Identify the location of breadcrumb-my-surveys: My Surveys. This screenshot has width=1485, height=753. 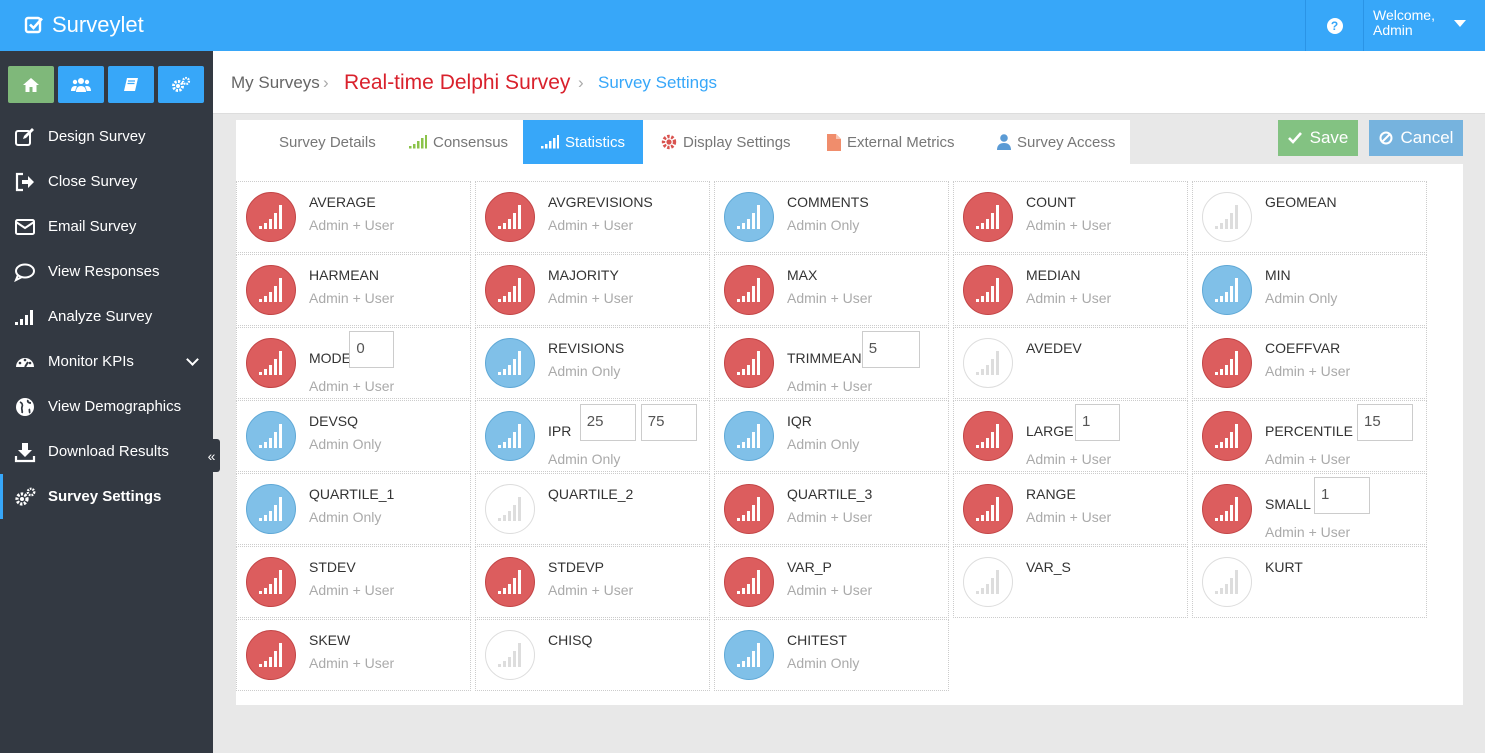
(275, 82).